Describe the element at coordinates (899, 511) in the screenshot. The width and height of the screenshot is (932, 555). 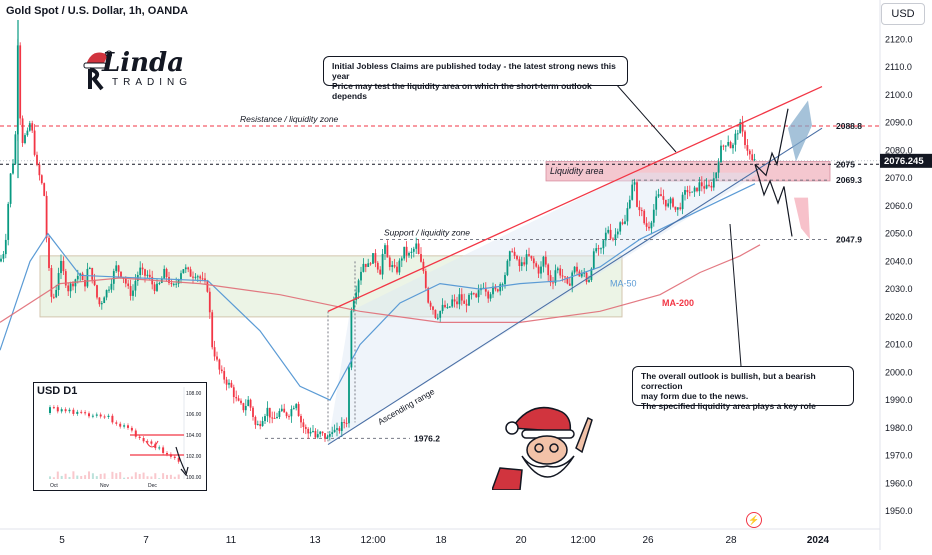
I see `y-tick-label: 1950.0` at that location.